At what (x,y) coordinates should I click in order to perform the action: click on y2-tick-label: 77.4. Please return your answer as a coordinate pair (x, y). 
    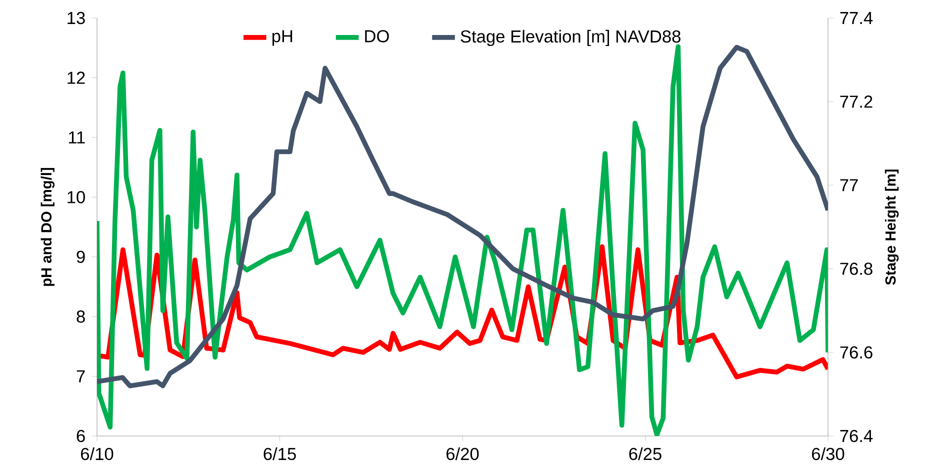
    Looking at the image, I should click on (856, 18).